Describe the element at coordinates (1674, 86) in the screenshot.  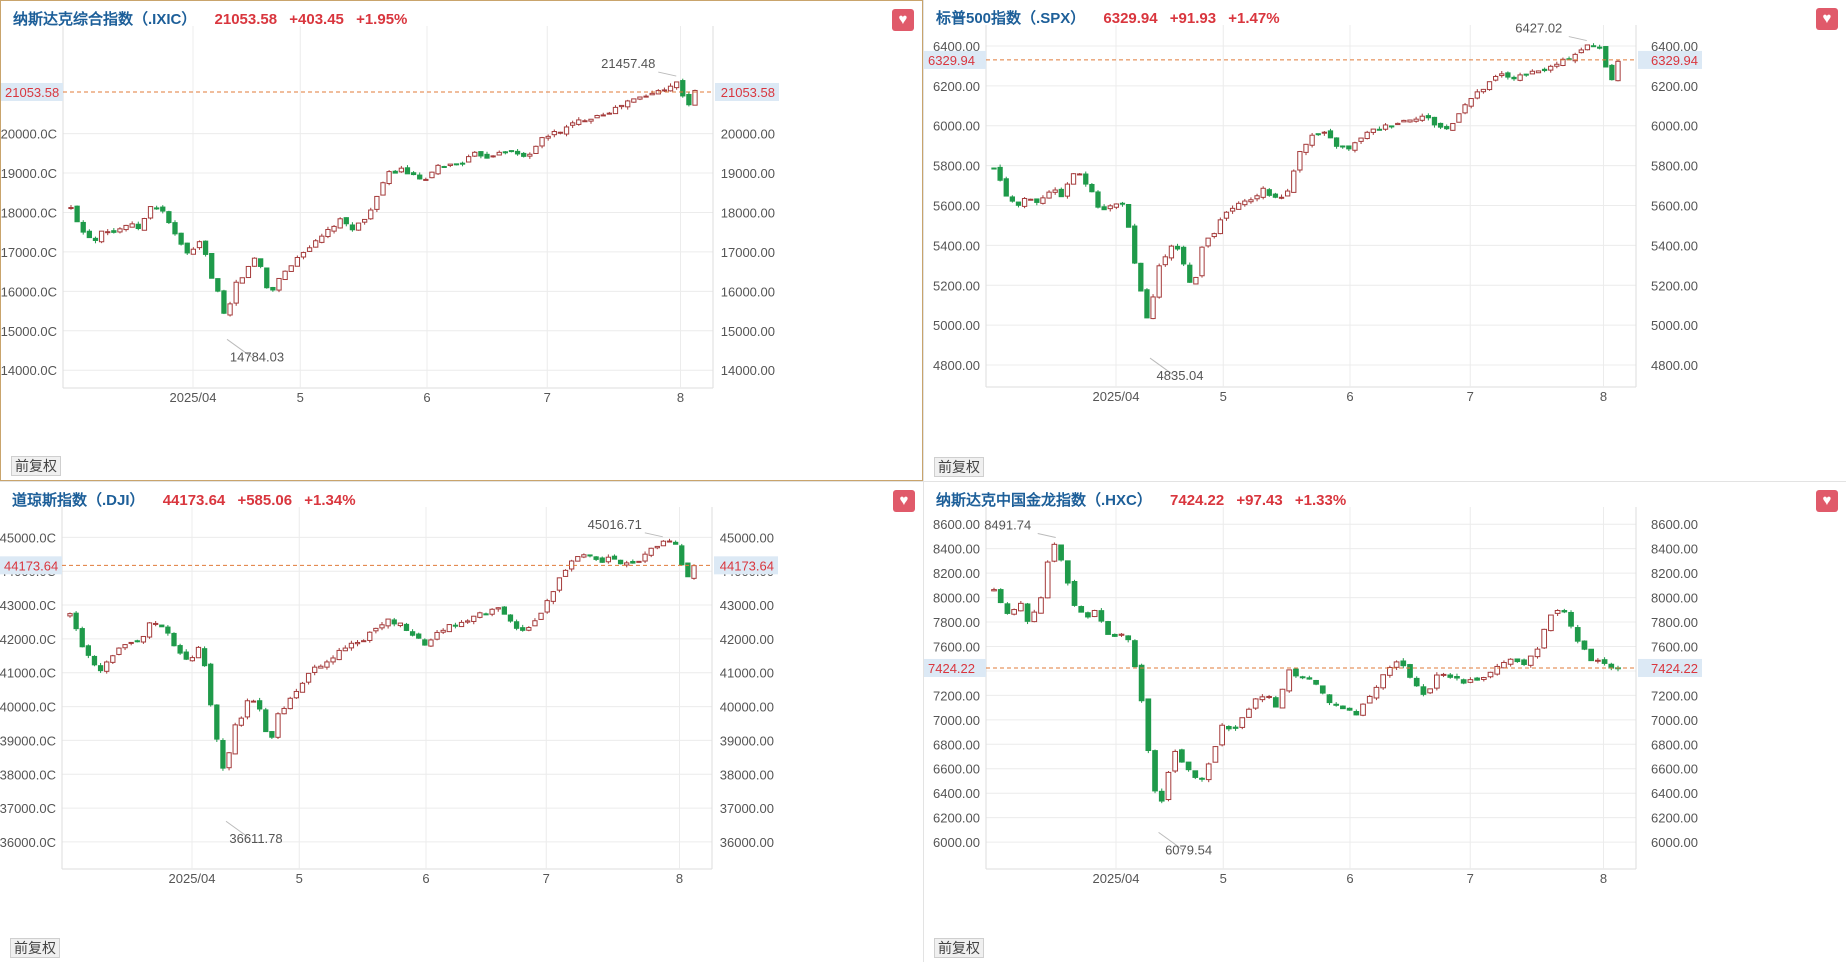
I see `y-tick-label-right: 6200.00` at that location.